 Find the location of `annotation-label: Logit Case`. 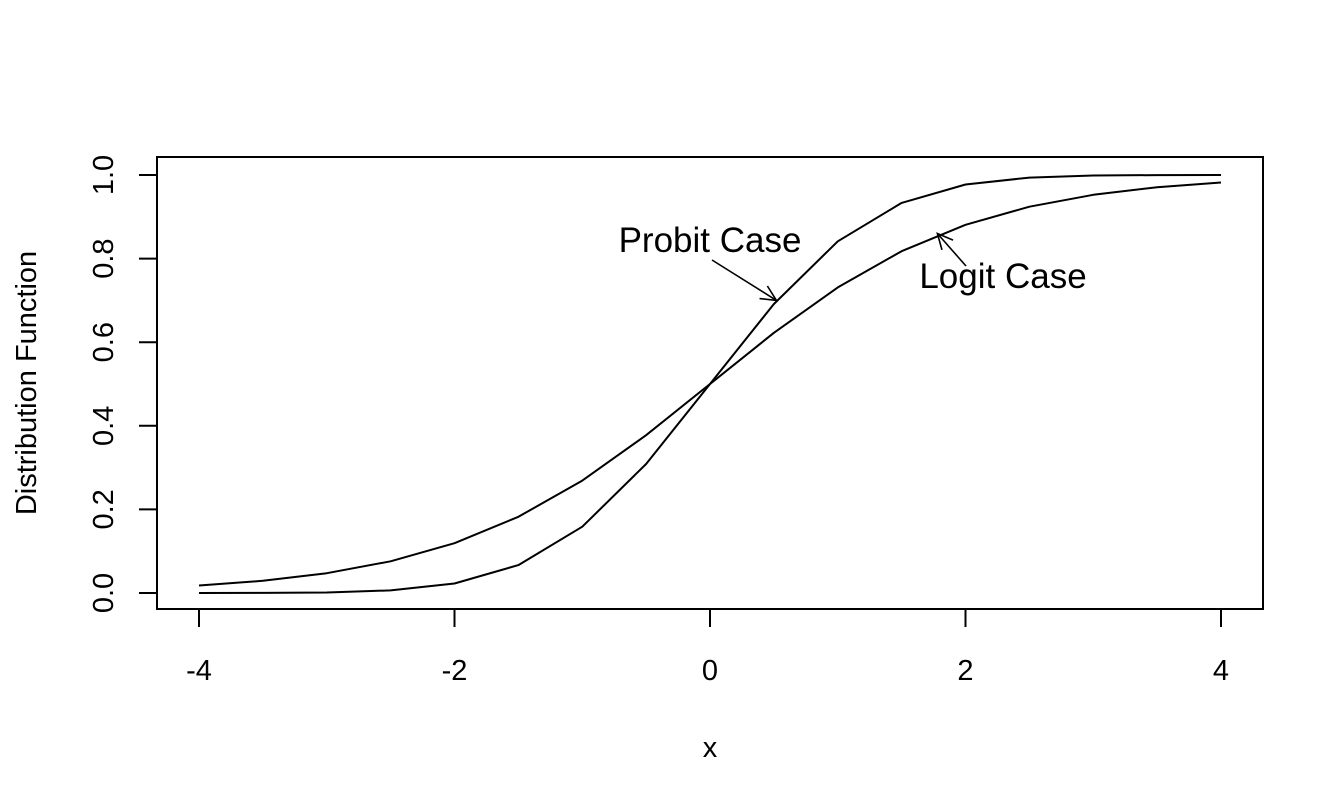

annotation-label: Logit Case is located at coordinates (1002, 276).